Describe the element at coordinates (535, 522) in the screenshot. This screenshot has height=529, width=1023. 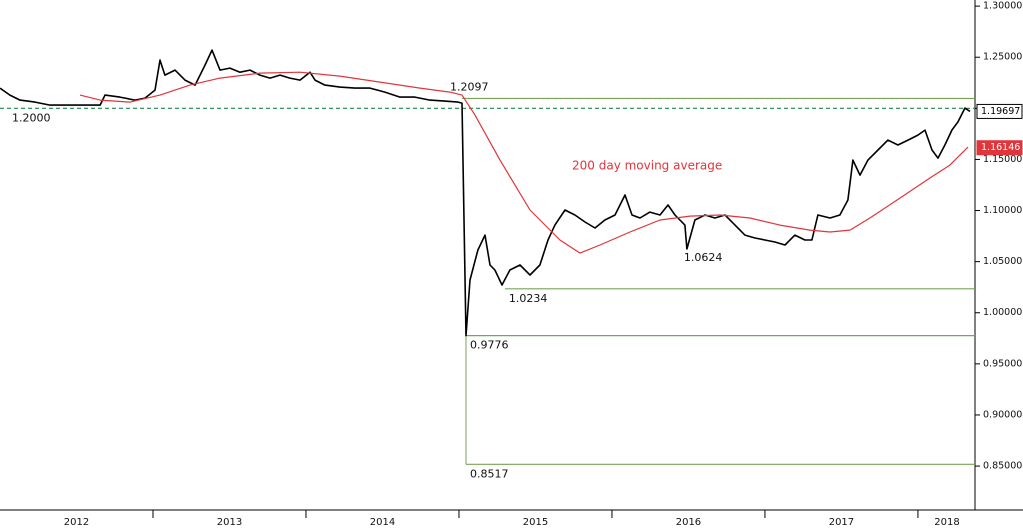
I see `x-tick-label: 2015` at that location.